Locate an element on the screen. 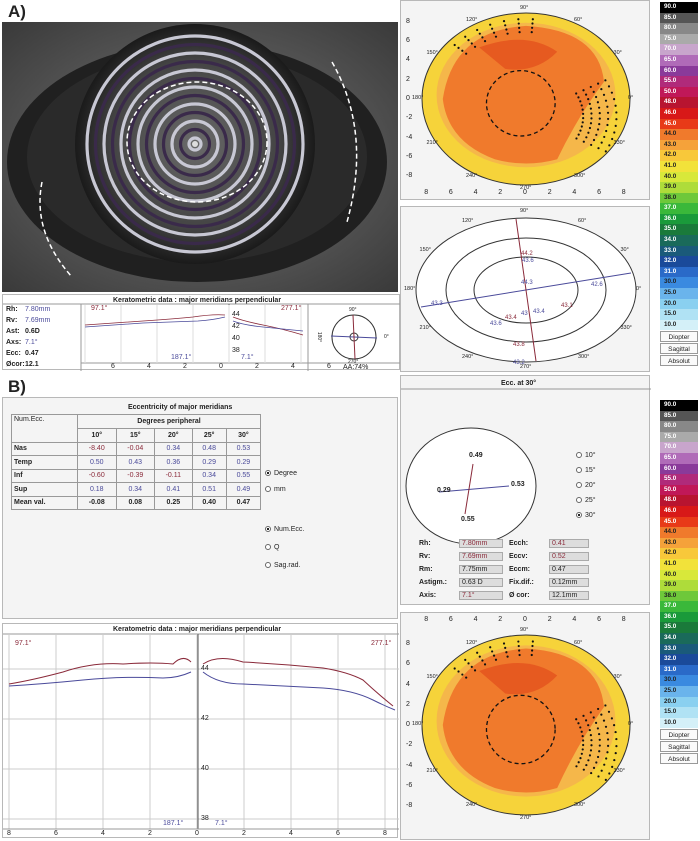 The height and width of the screenshot is (841, 700). field-label: Ø cor: is located at coordinates (519, 595).